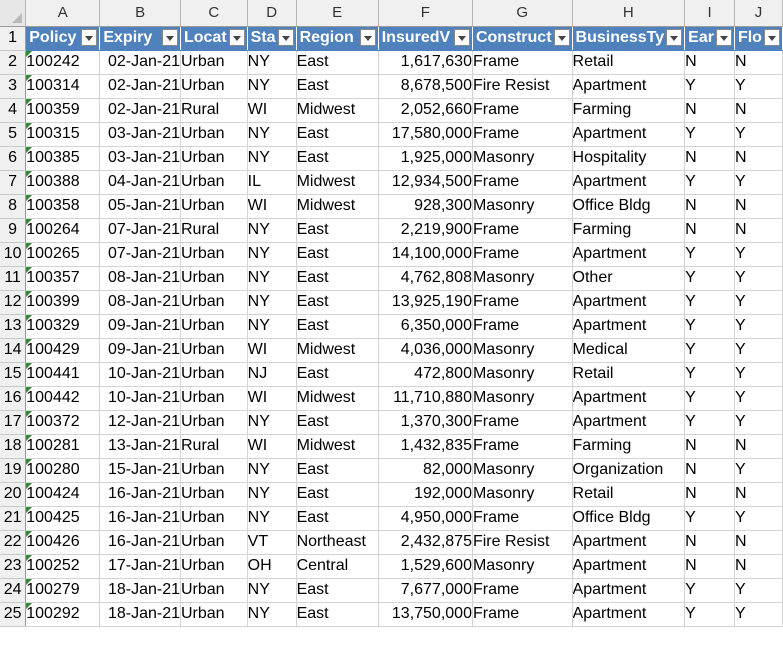 This screenshot has width=783, height=652. Describe the element at coordinates (425, 302) in the screenshot. I see `cell: 13,925,190` at that location.